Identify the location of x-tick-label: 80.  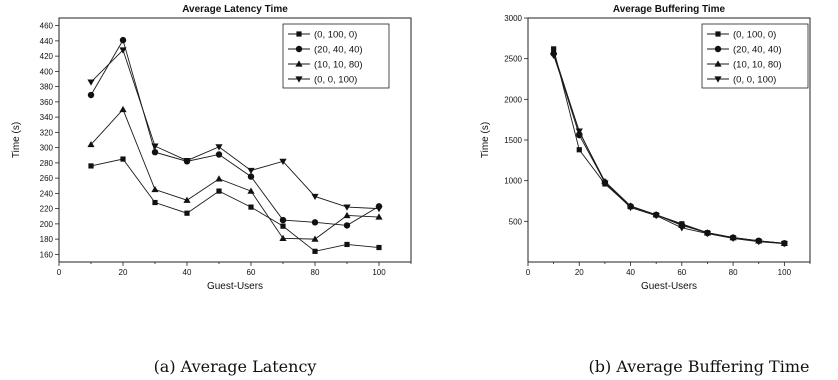
(733, 272).